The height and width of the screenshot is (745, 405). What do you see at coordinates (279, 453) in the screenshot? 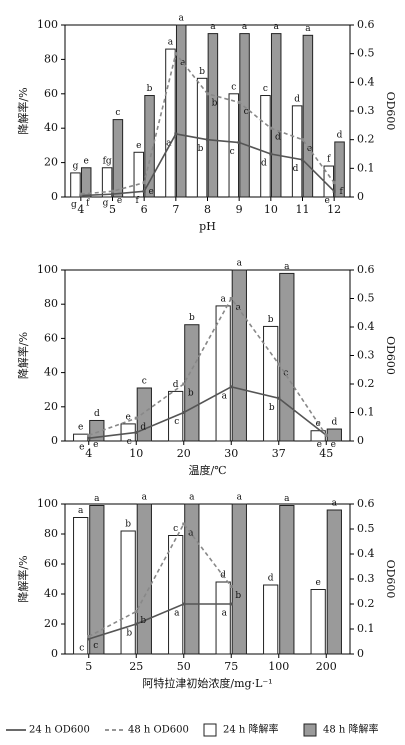
I see `x-tick-label: 37` at bounding box center [279, 453].